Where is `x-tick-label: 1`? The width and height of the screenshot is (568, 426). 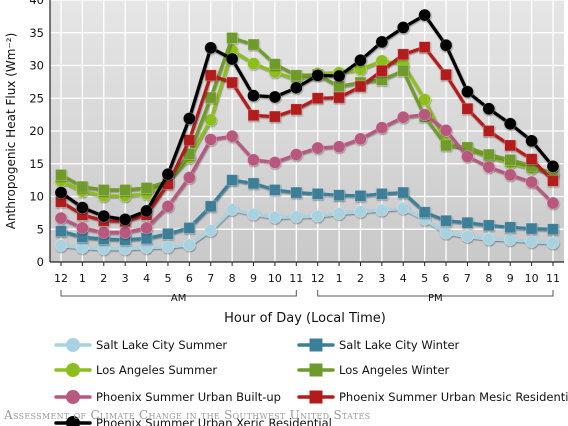 x-tick-label: 1 is located at coordinates (339, 278).